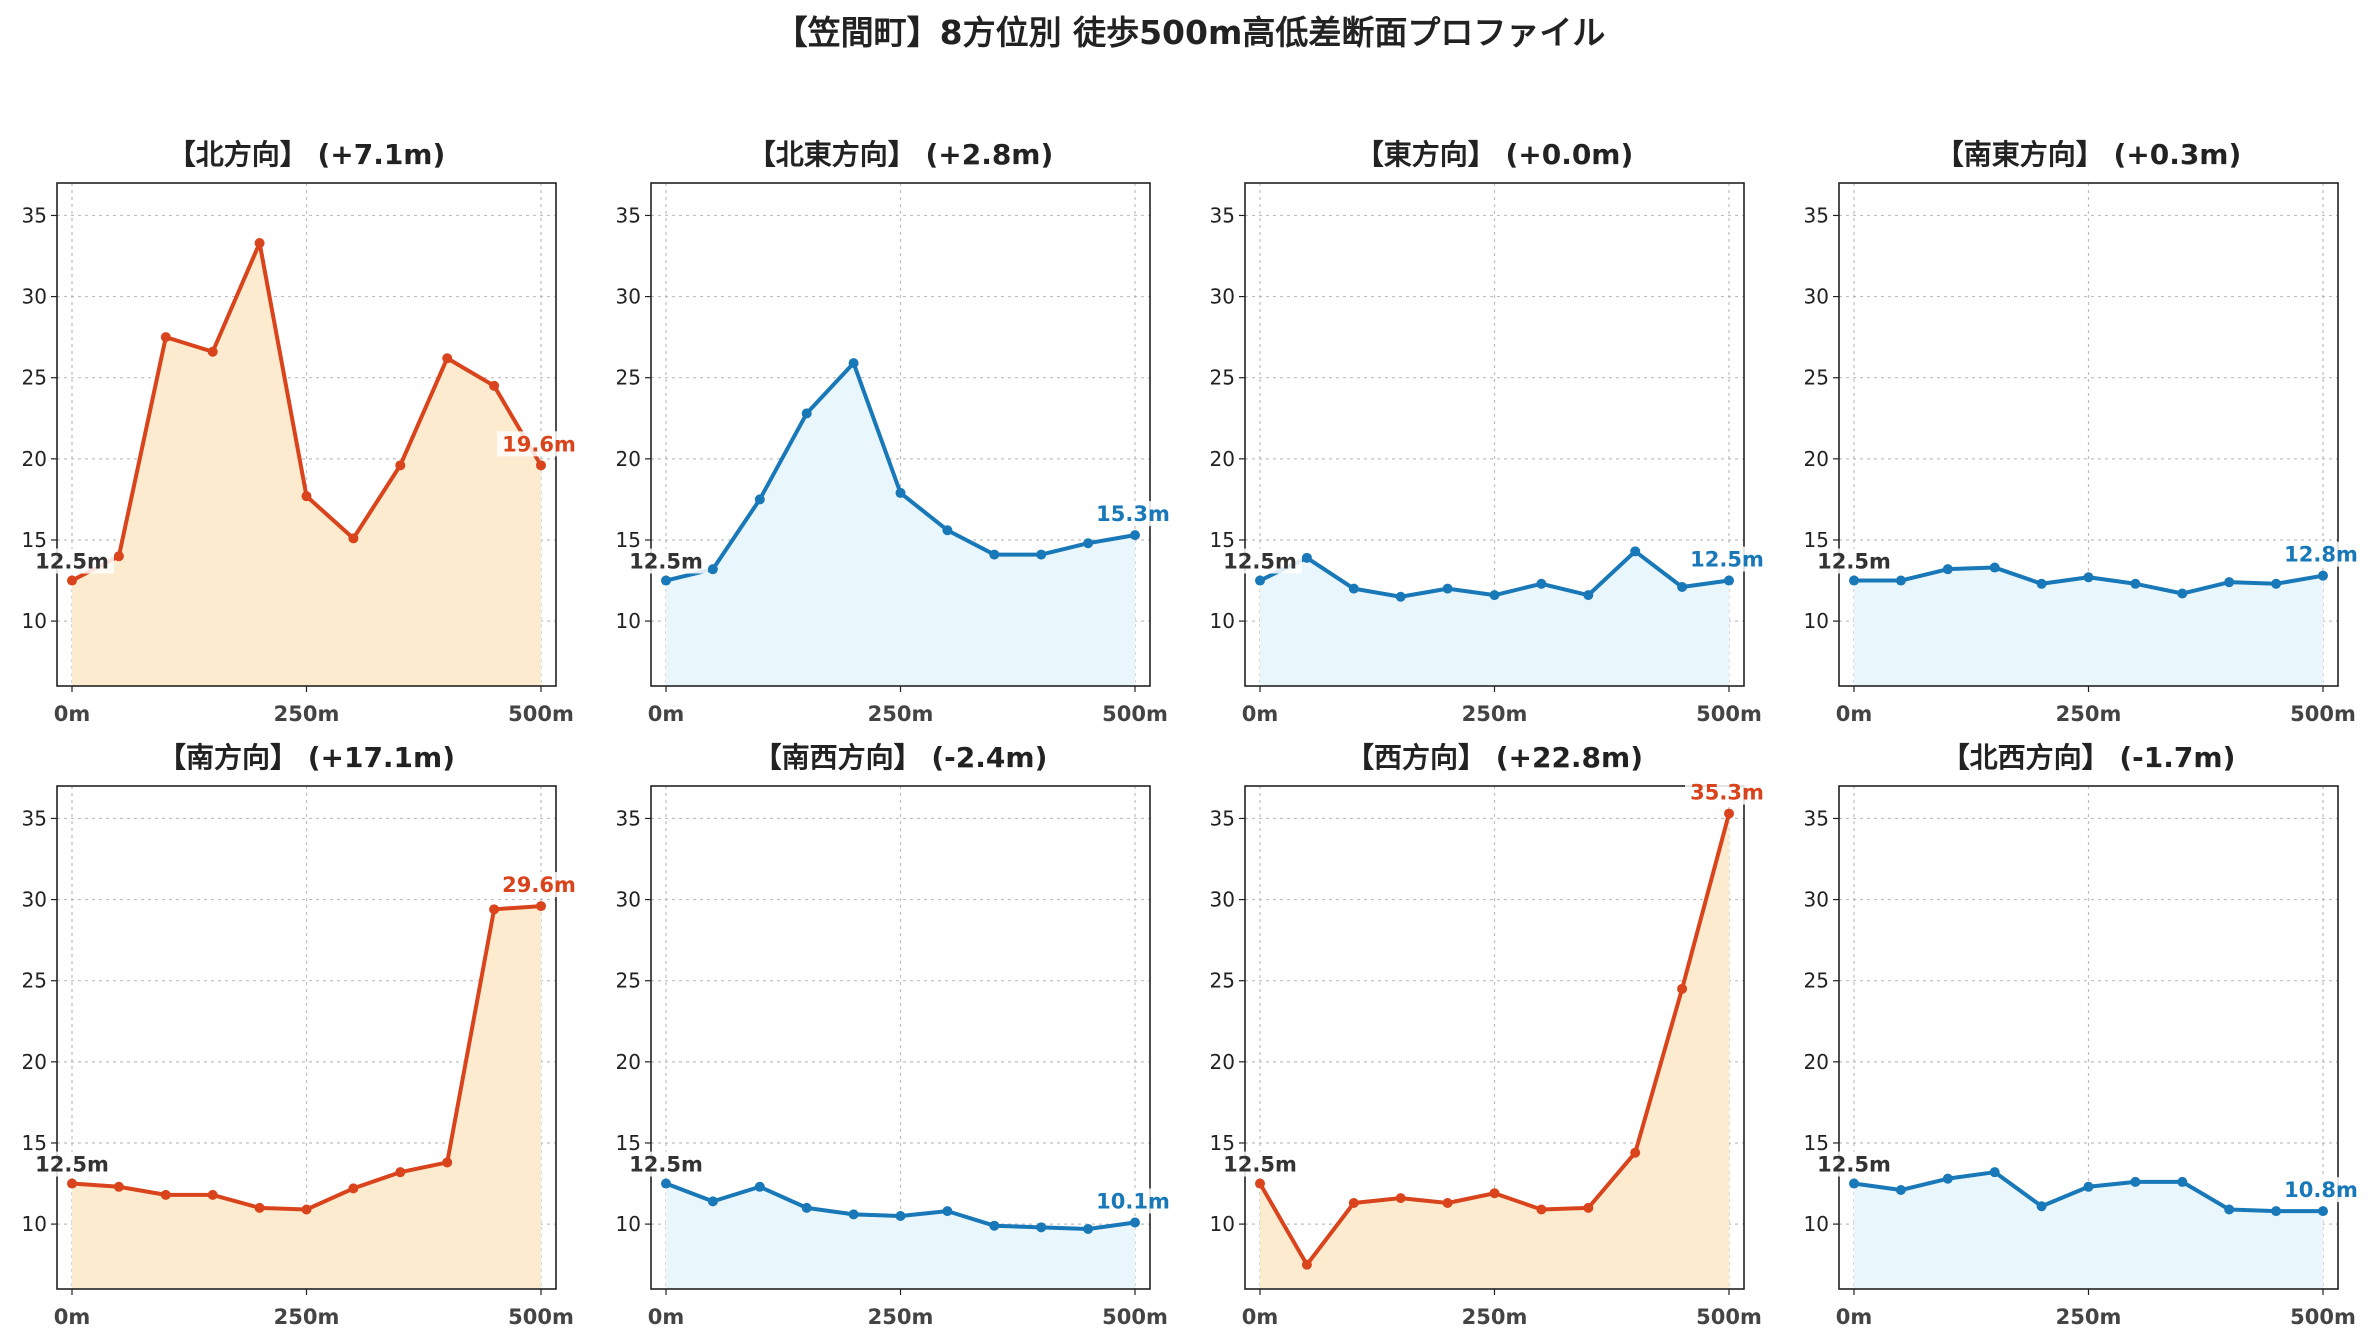 This screenshot has width=2380, height=1340. Describe the element at coordinates (1727, 560) in the screenshot. I see `end-elevation-label: 12.5m` at that location.